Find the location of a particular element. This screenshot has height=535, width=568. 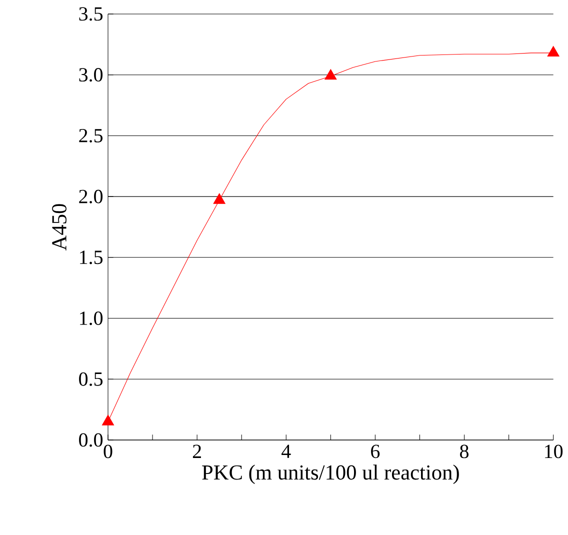

x-tick-label: 6 is located at coordinates (375, 451).